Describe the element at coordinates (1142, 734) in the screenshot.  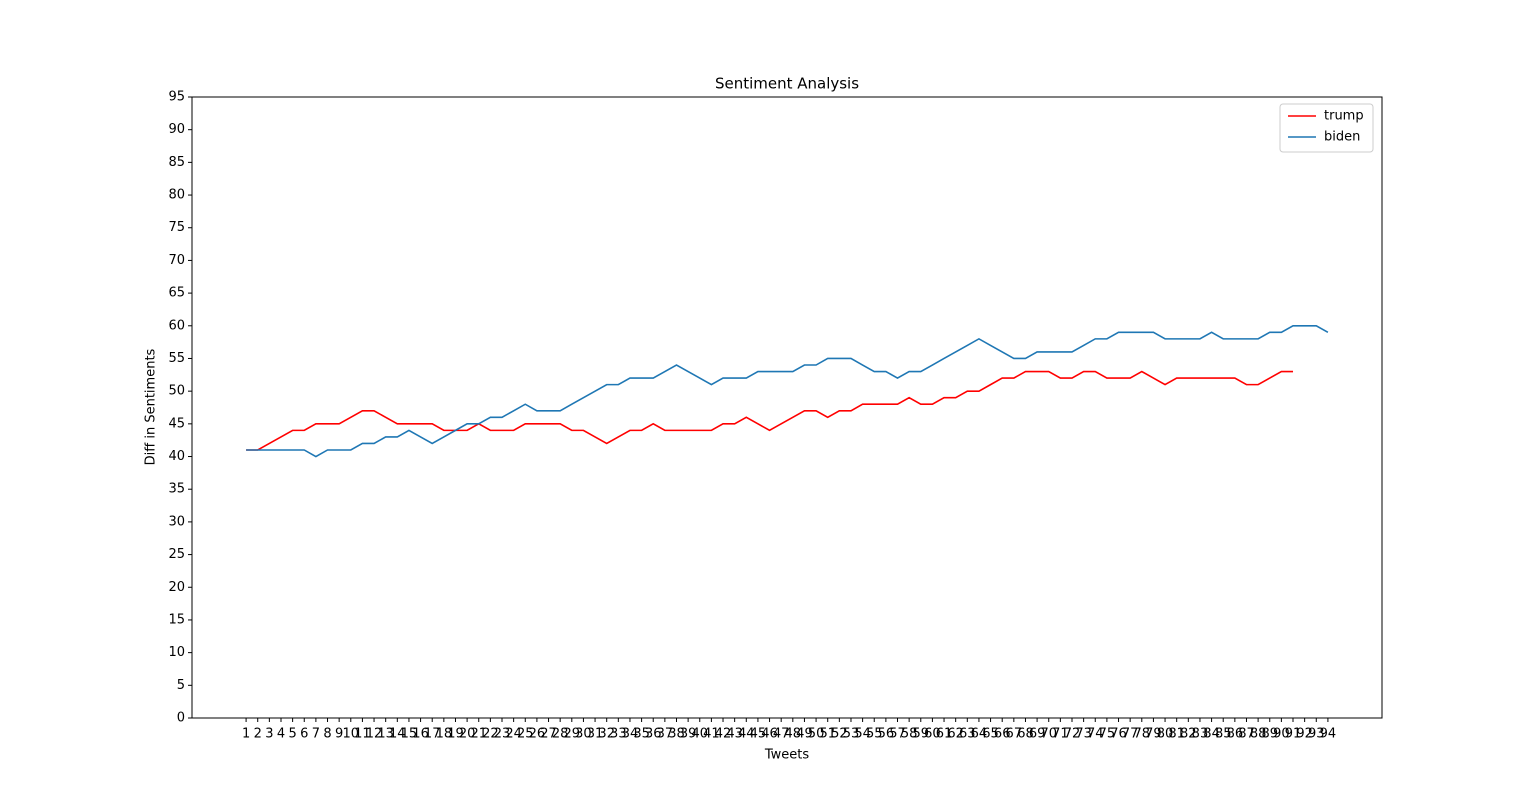
I see `x-tick-label: 78` at that location.